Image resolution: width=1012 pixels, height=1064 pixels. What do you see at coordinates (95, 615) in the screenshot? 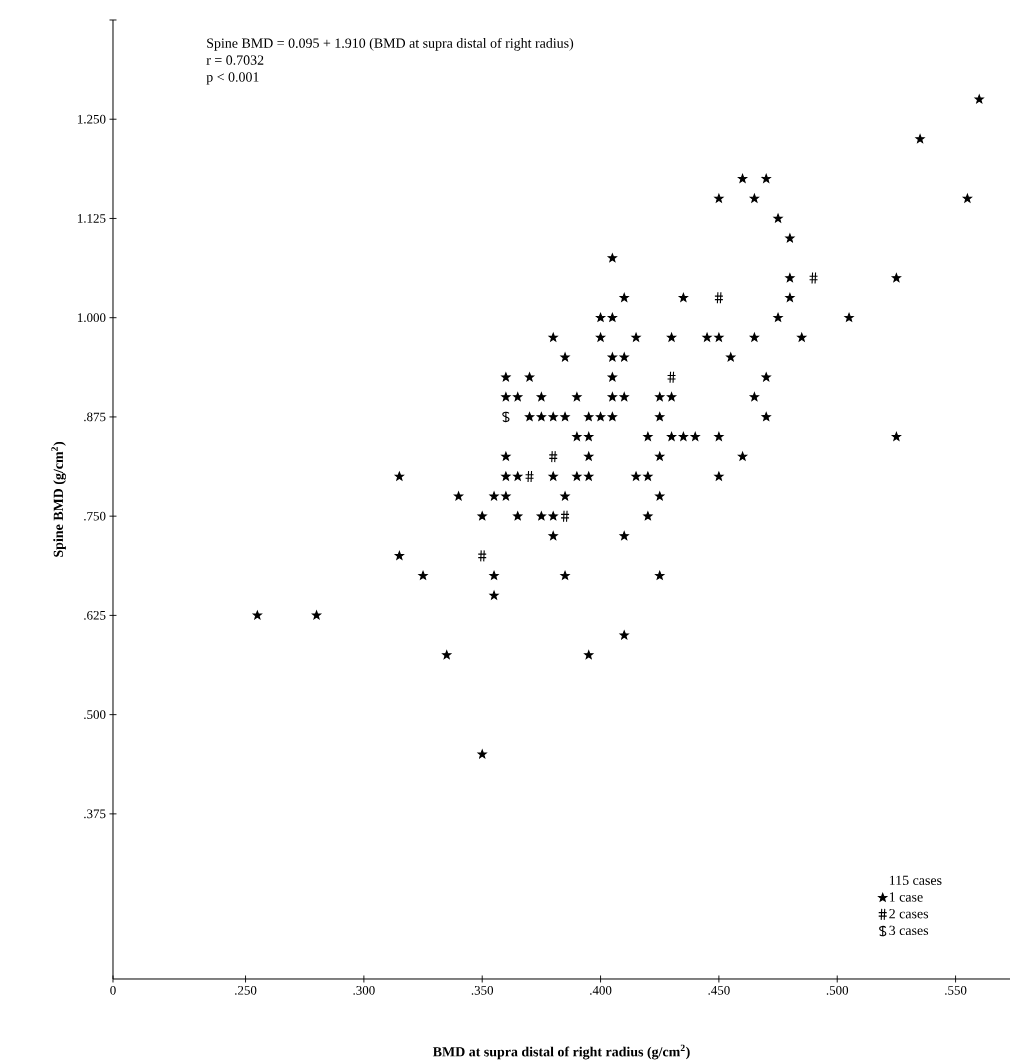
I see `y-tick-label: .625` at bounding box center [95, 615].